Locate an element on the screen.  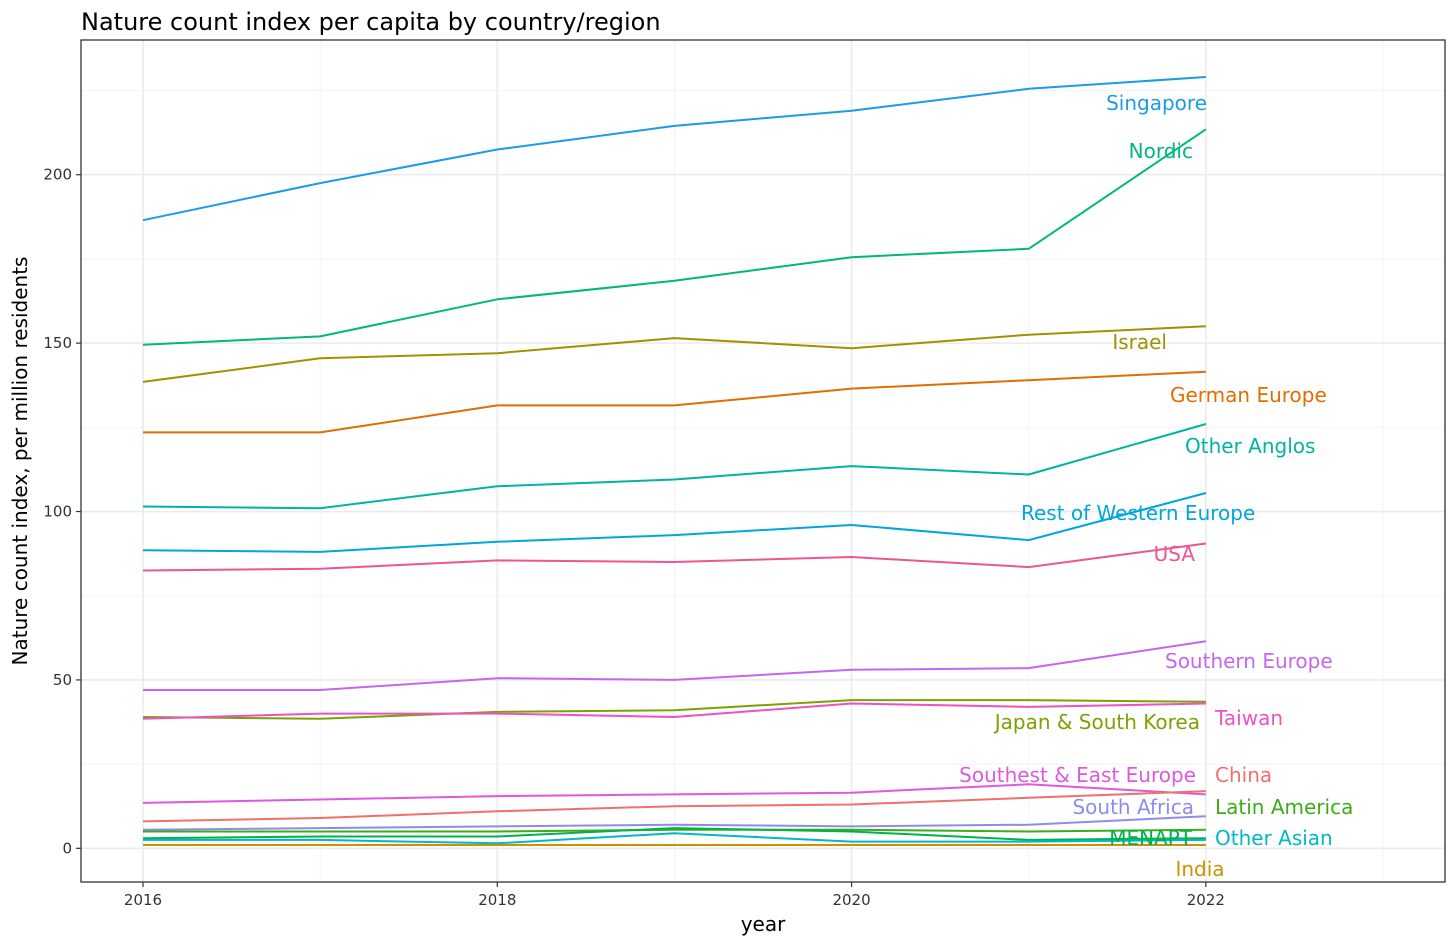
y-tick-label: 200 is located at coordinates (57, 175).